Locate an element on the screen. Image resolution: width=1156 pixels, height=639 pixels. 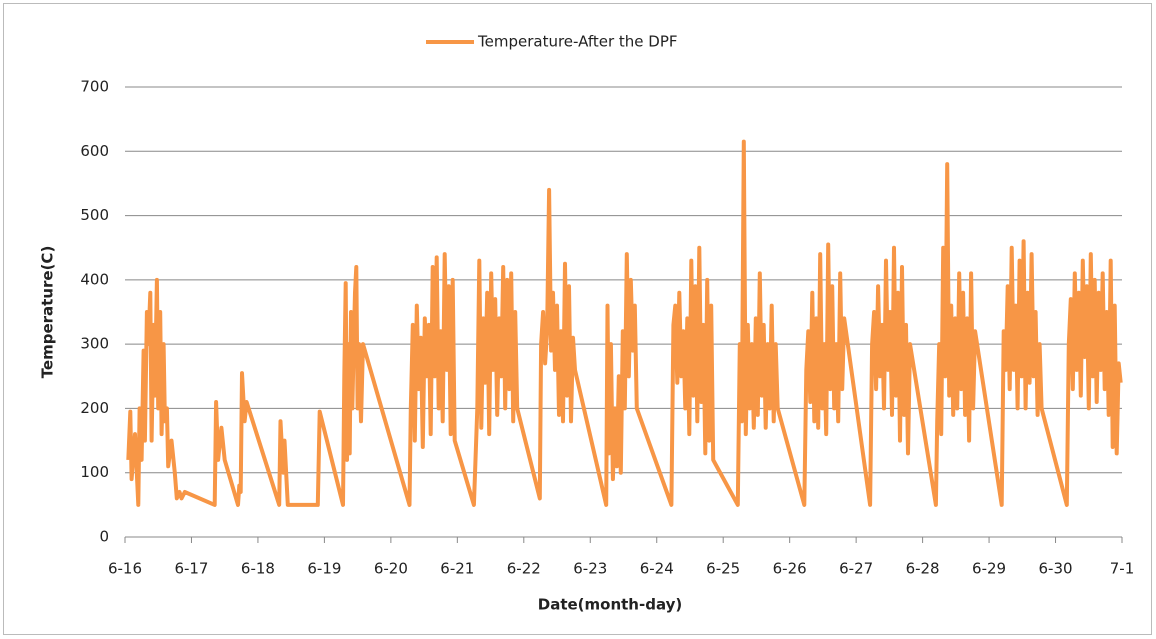
y-tick-label: 400 is located at coordinates (94, 279).